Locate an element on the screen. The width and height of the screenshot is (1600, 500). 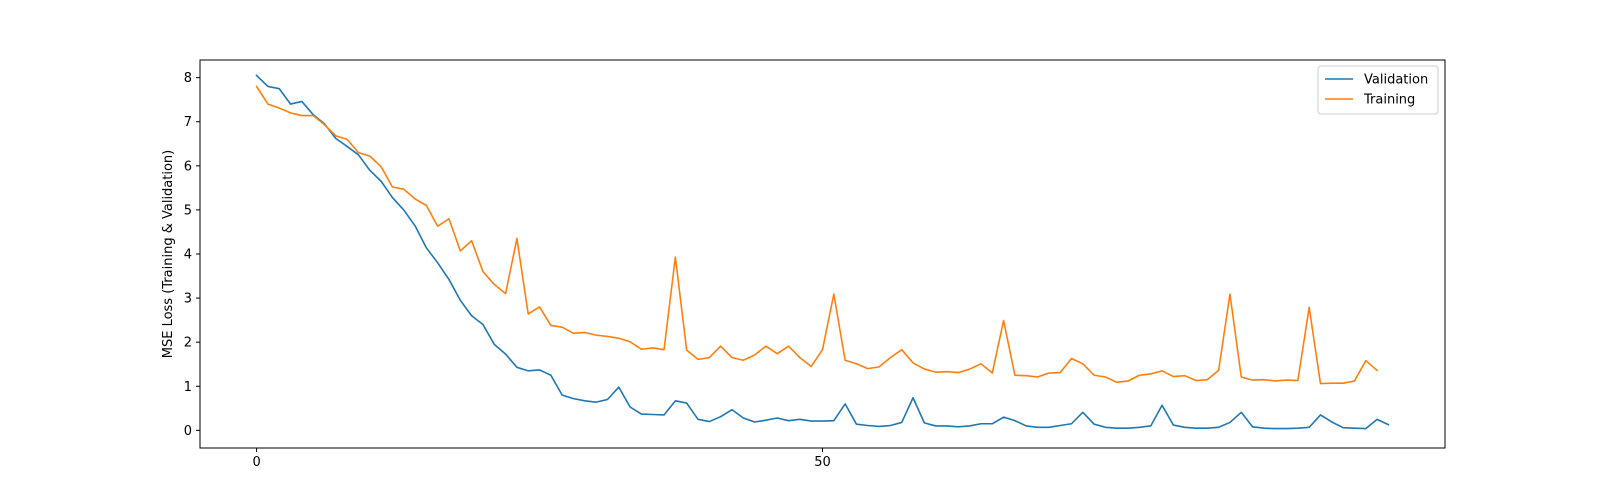
legend: Validation Training is located at coordinates (1378, 90).